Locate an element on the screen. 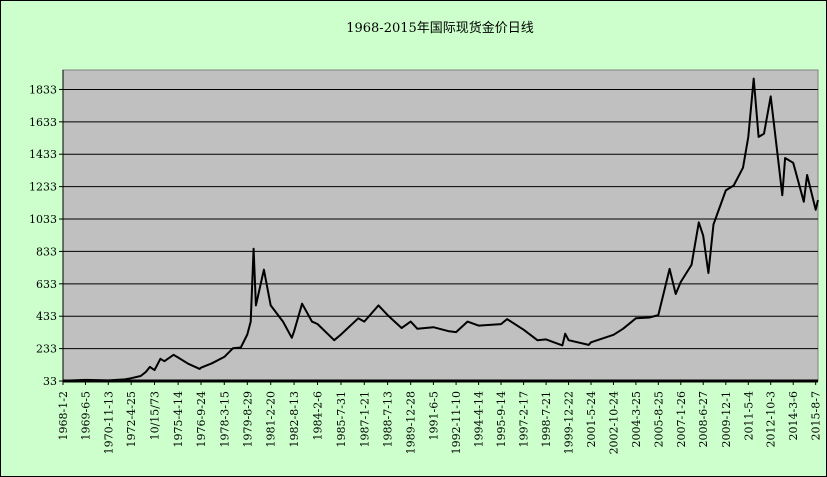 The width and height of the screenshot is (827, 477). x-tick-label: 2002-10-24 is located at coordinates (613, 422).